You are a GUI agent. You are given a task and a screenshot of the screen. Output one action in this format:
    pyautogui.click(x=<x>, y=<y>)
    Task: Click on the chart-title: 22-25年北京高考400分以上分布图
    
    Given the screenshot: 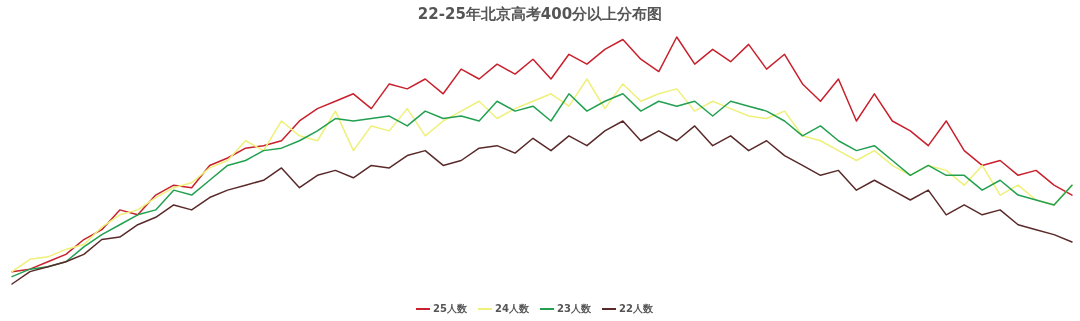 What is the action you would take?
    pyautogui.click(x=540, y=14)
    